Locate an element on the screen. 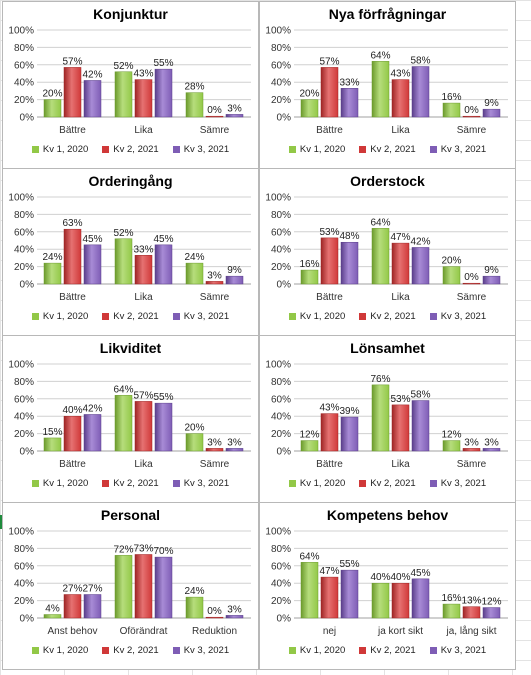 The height and width of the screenshot is (675, 531). chart-title: Likviditet is located at coordinates (130, 348).